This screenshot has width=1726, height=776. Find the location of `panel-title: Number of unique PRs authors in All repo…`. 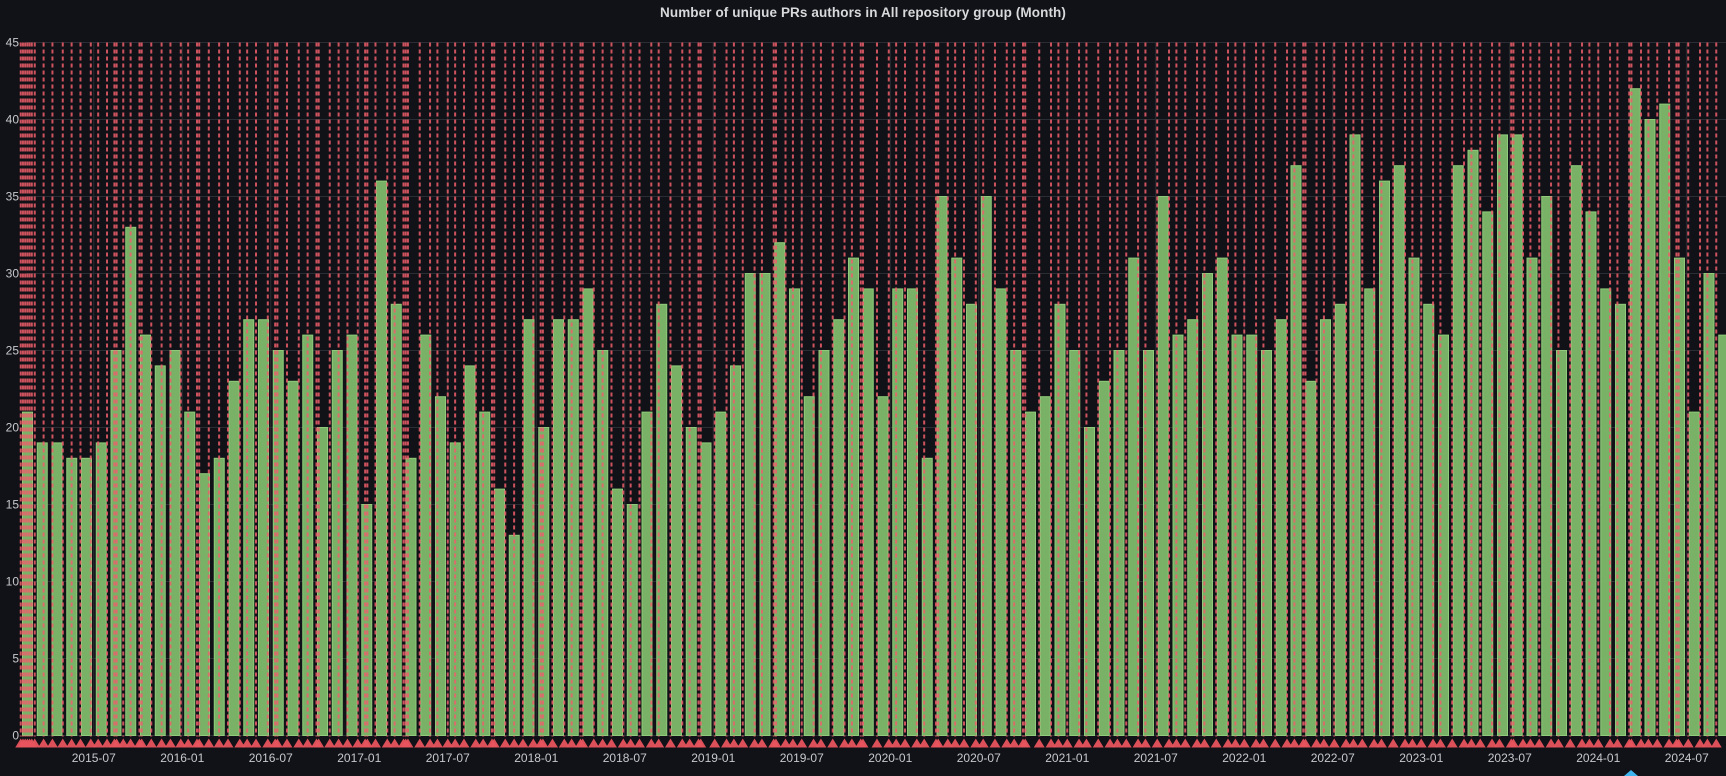

panel-title: Number of unique PRs authors in All repo… is located at coordinates (863, 12).